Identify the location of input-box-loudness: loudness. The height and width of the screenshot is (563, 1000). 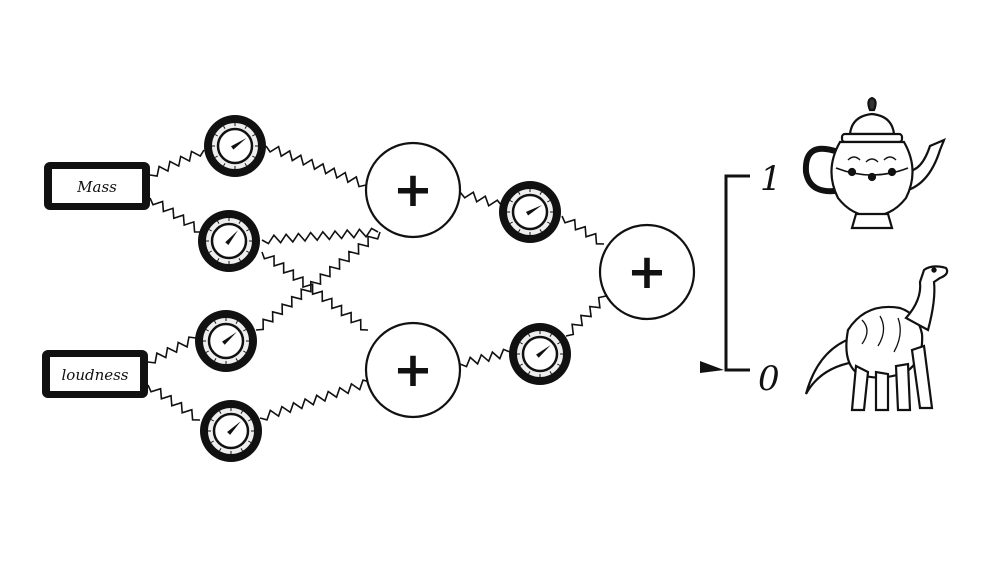
(95, 374).